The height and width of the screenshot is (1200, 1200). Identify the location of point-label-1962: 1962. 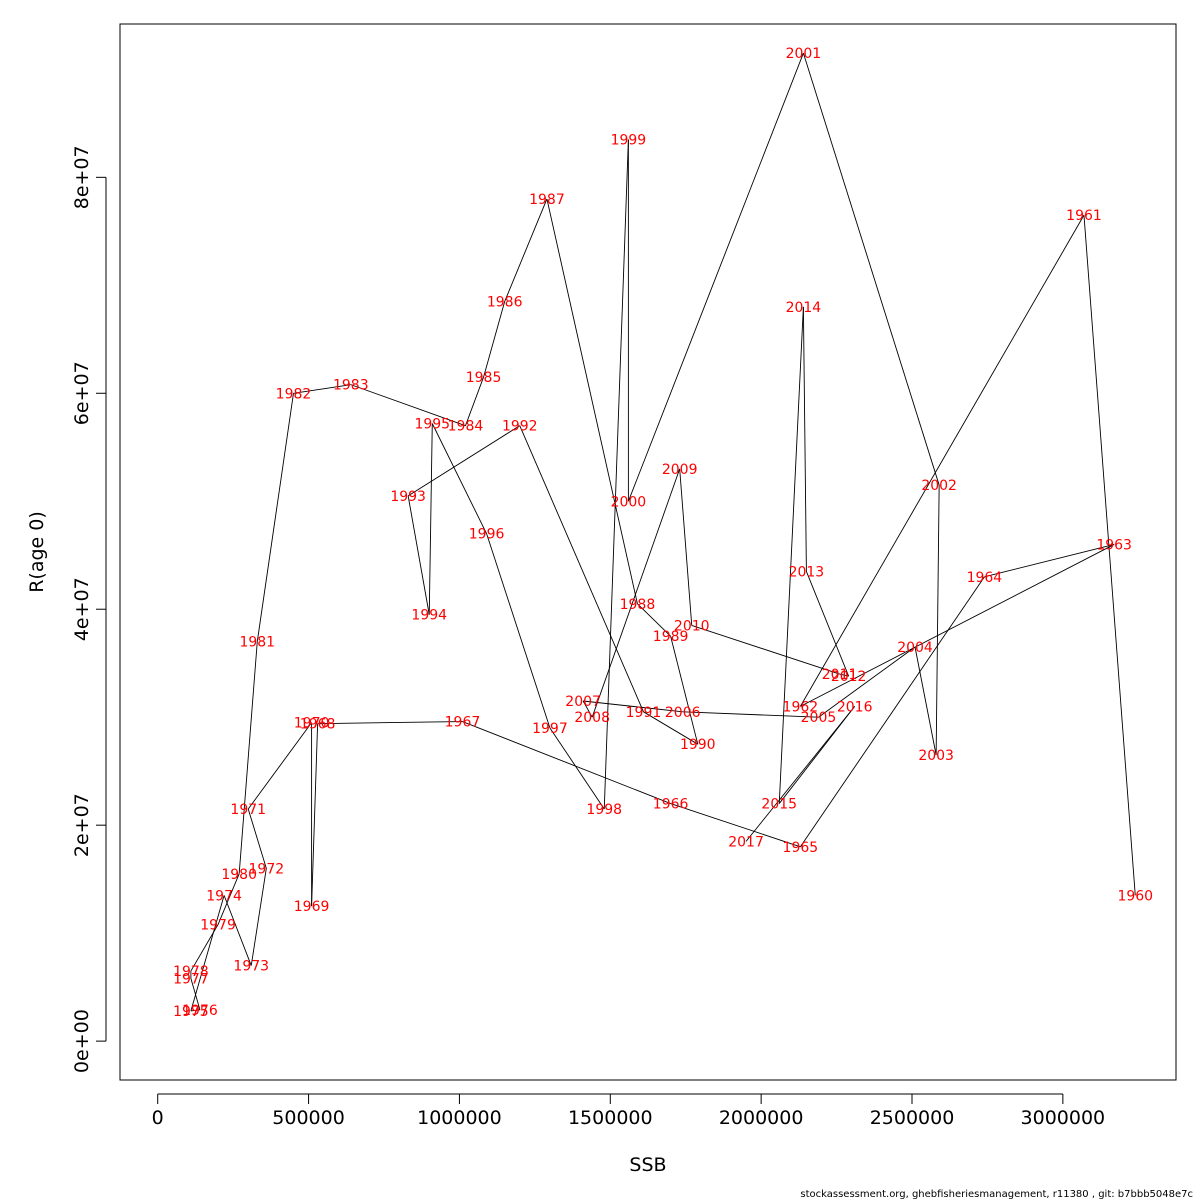
(801, 707).